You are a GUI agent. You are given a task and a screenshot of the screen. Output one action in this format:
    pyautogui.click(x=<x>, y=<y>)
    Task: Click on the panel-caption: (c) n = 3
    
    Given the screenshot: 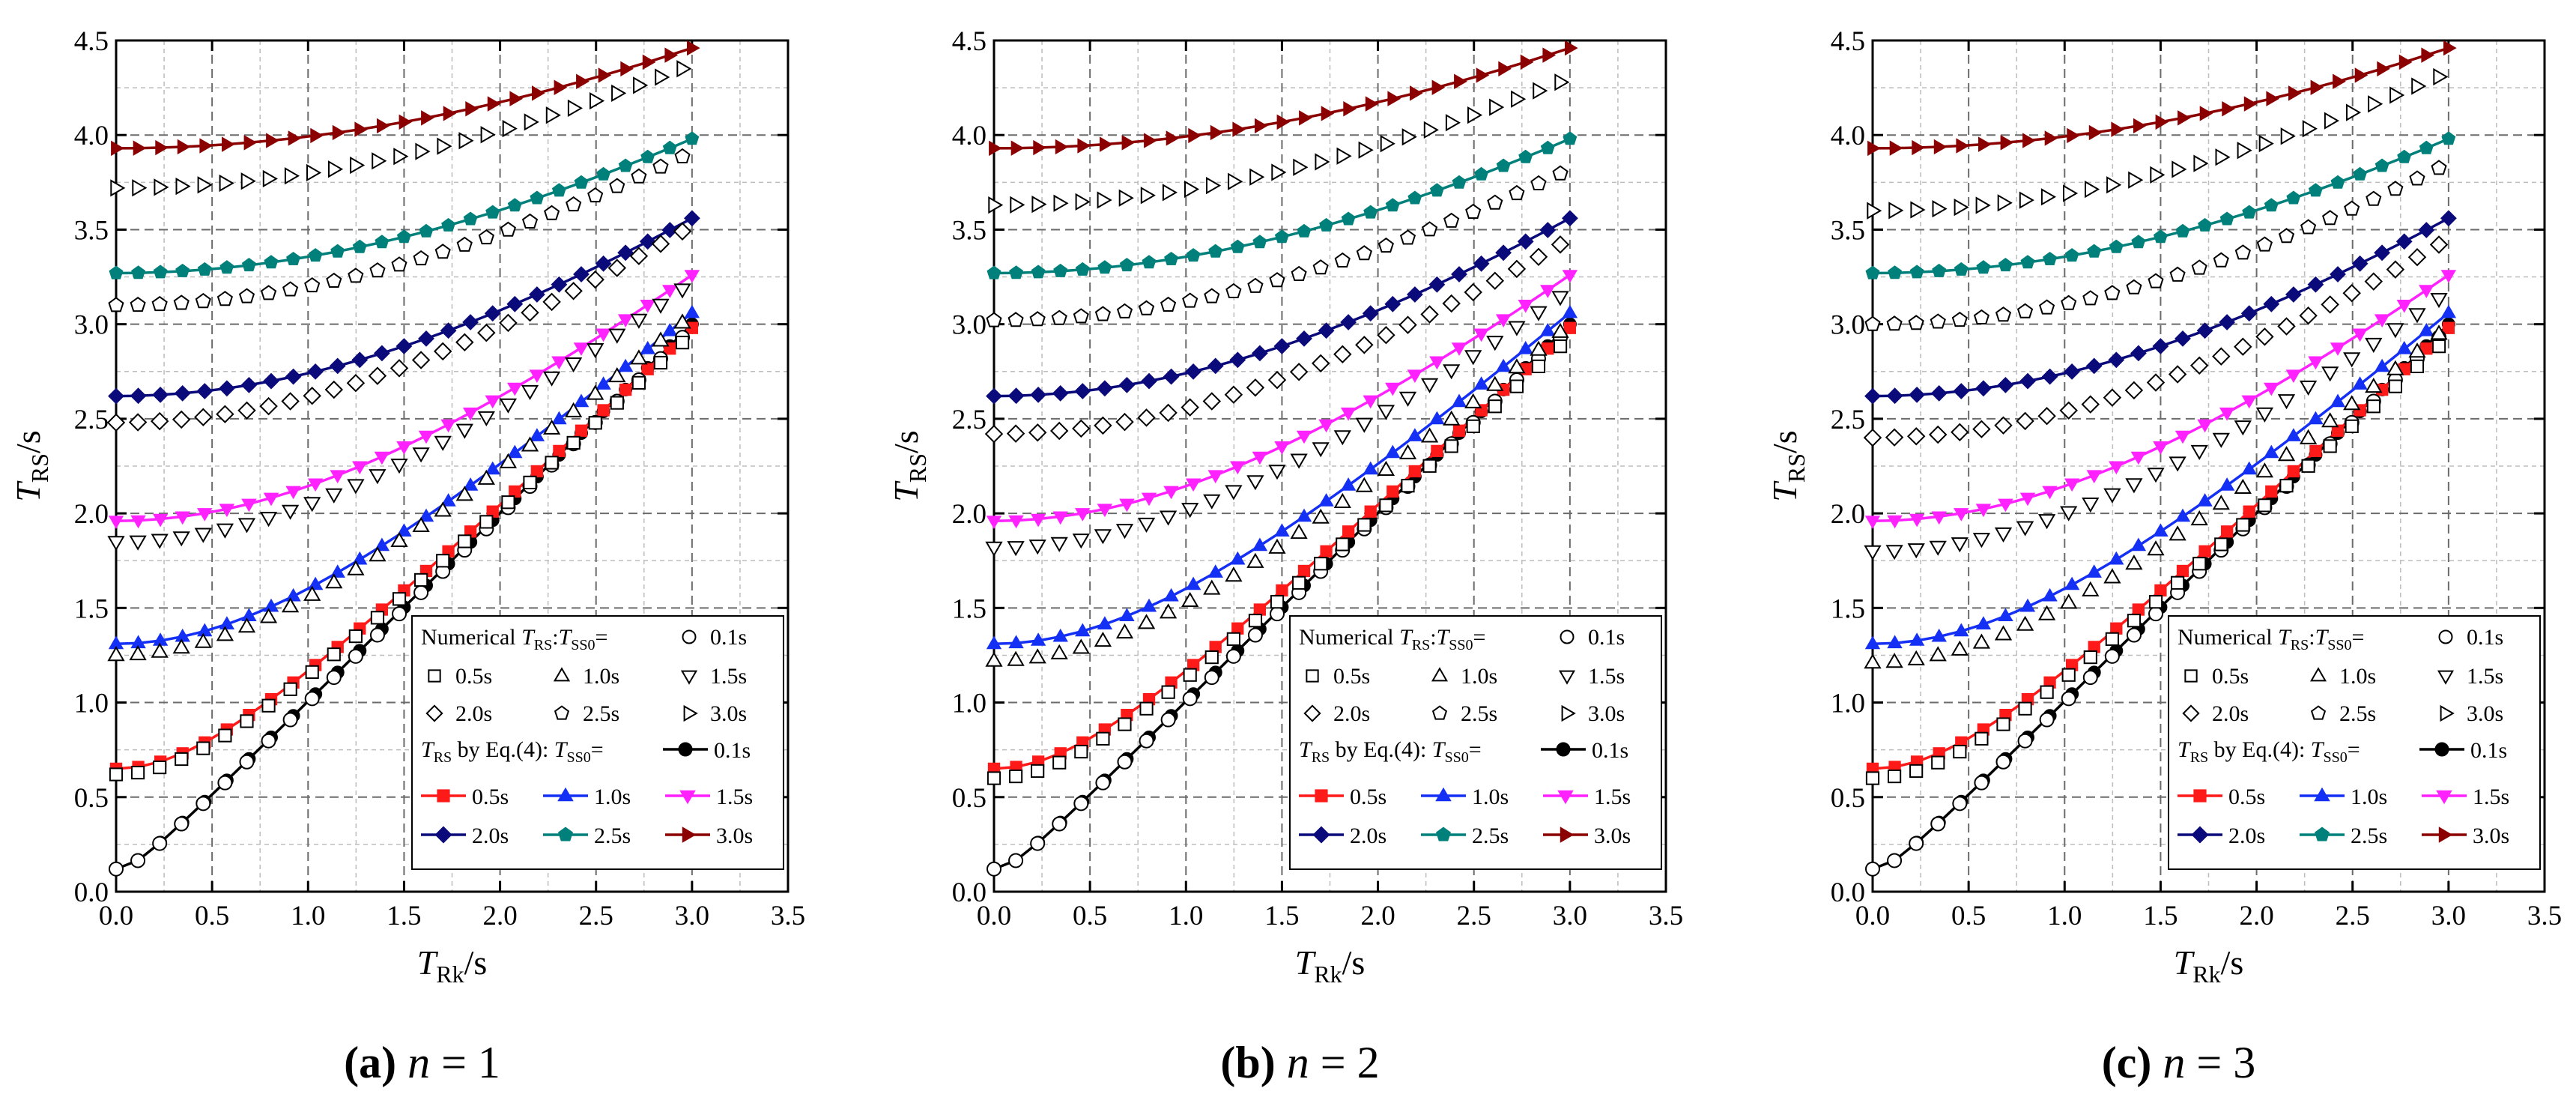 What is the action you would take?
    pyautogui.click(x=2178, y=1062)
    